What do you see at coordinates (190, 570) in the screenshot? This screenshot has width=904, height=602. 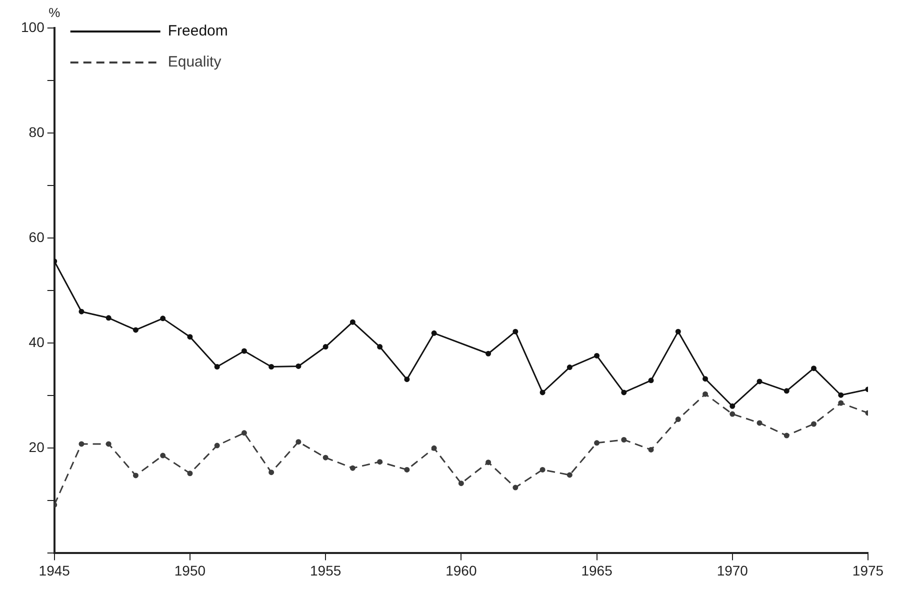 I see `x-tick-label: 1950` at bounding box center [190, 570].